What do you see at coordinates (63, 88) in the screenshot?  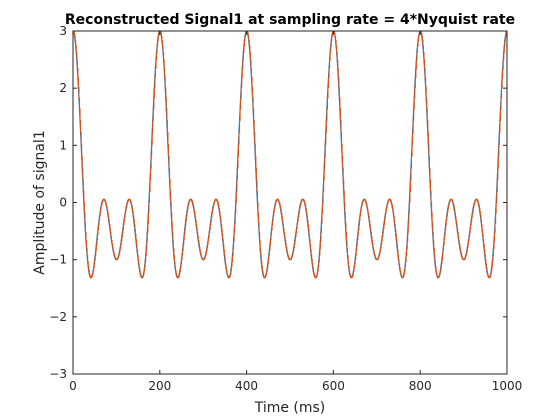 I see `y-tick-label: 2` at bounding box center [63, 88].